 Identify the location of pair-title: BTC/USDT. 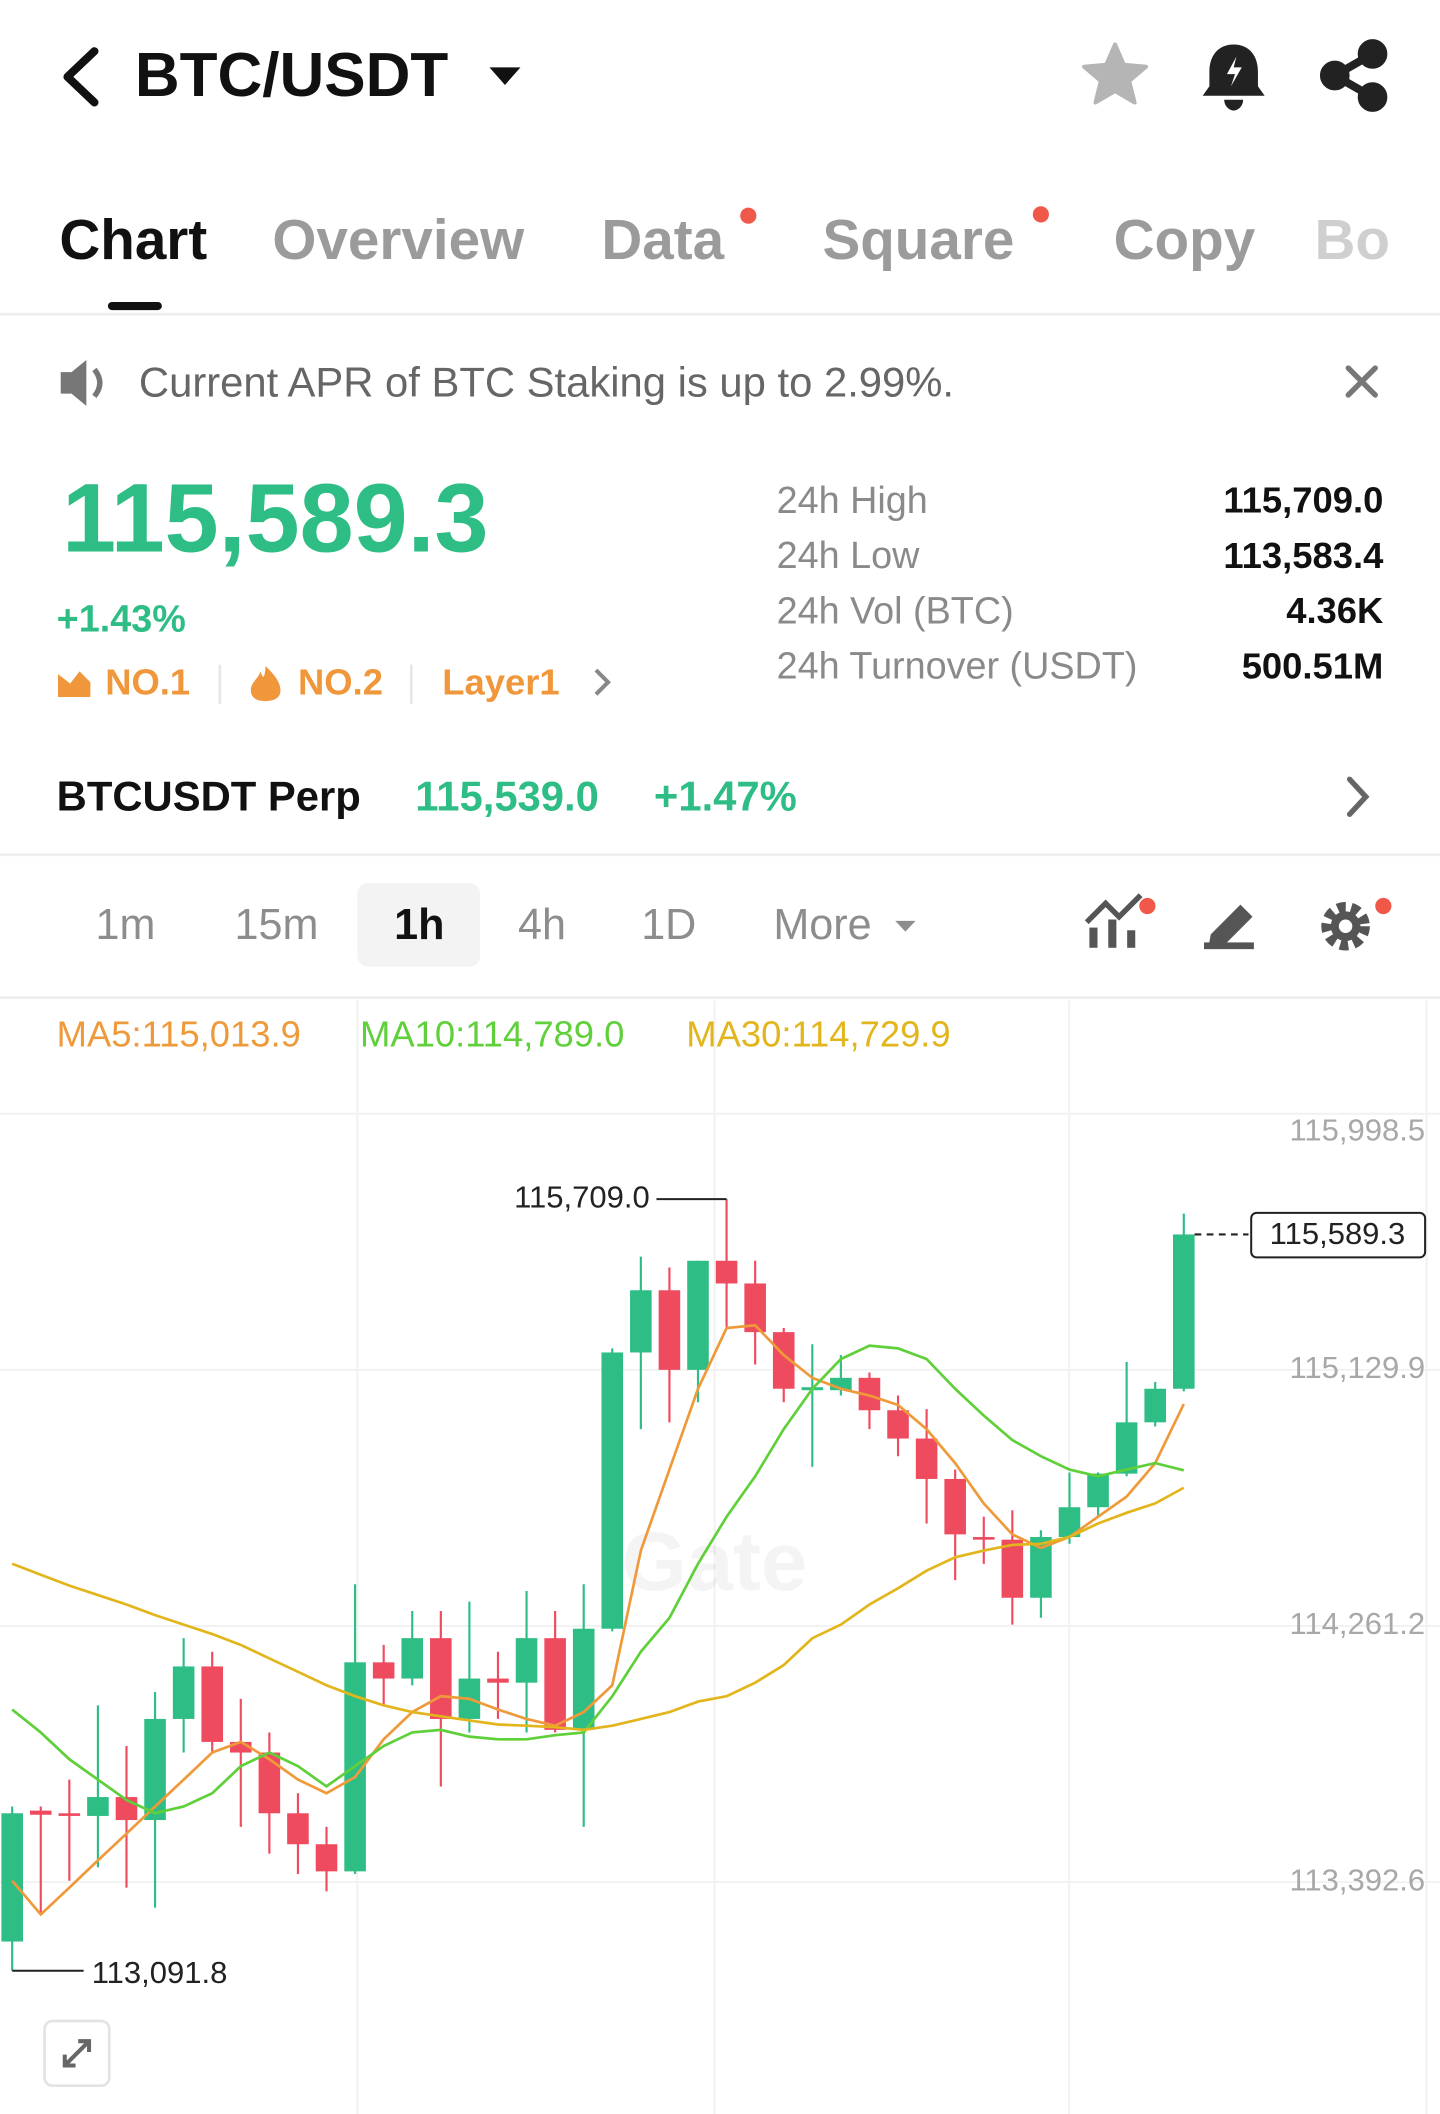
(292, 75).